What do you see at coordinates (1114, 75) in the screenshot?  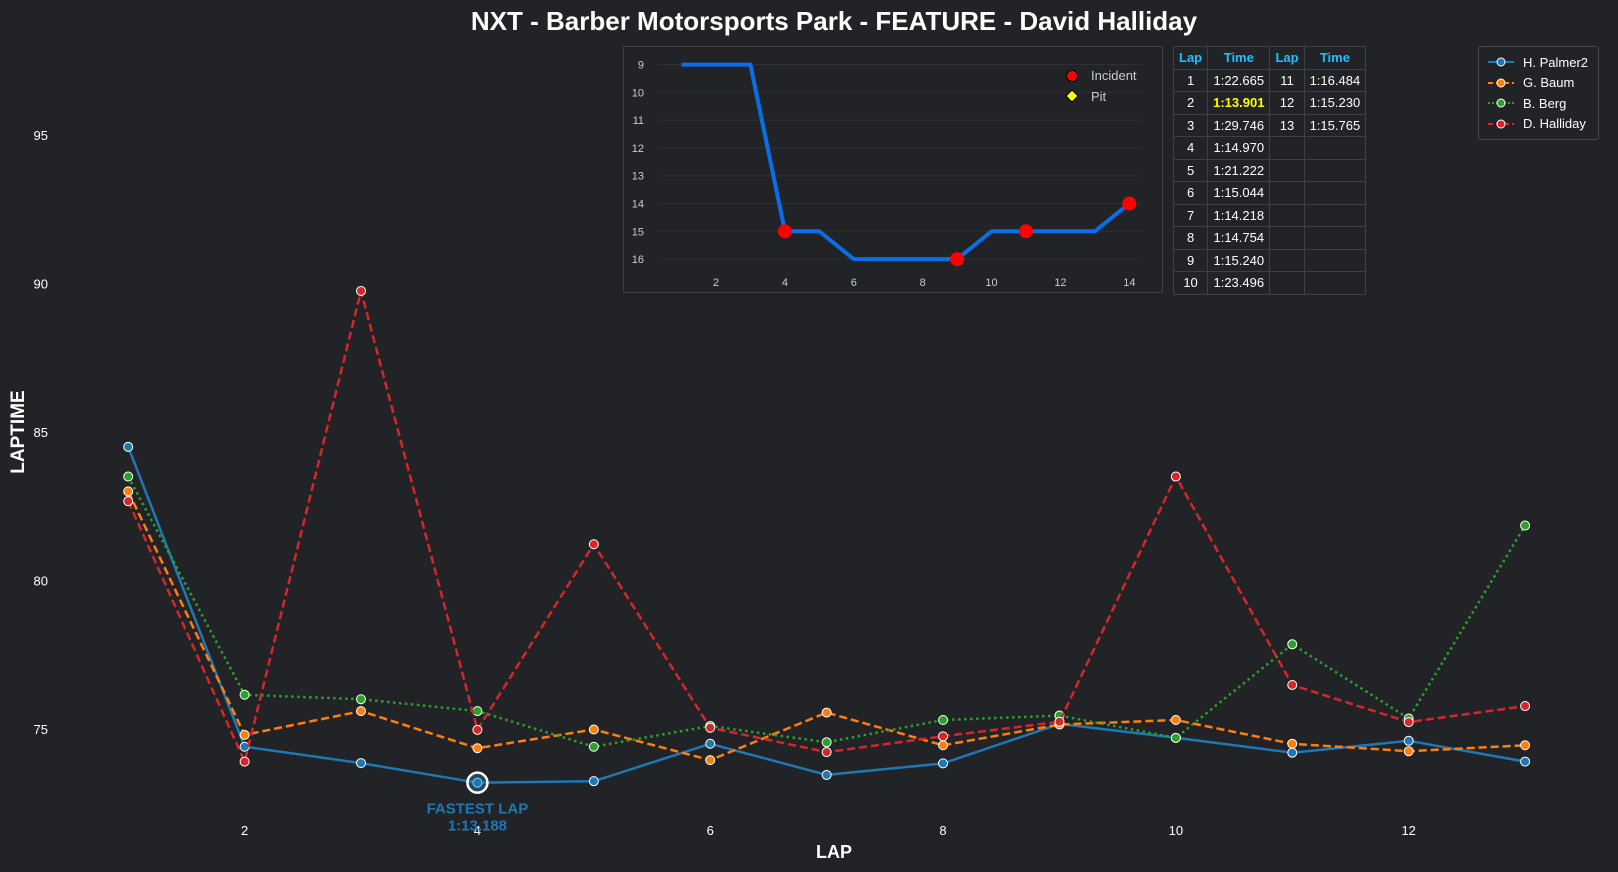 I see `incident-legend-label: Incident` at bounding box center [1114, 75].